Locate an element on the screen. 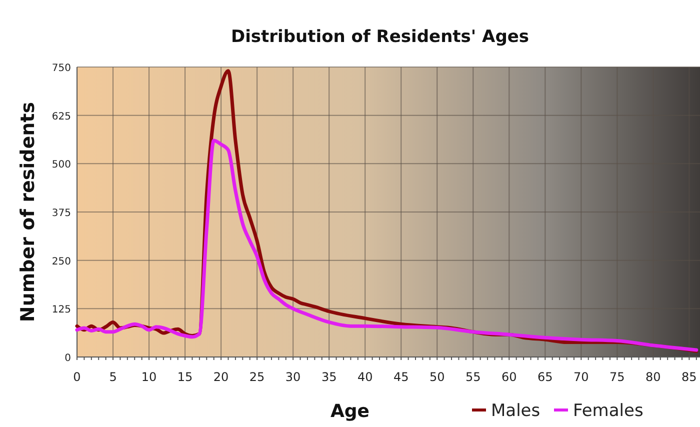  x-tick-label: 65 is located at coordinates (545, 377).